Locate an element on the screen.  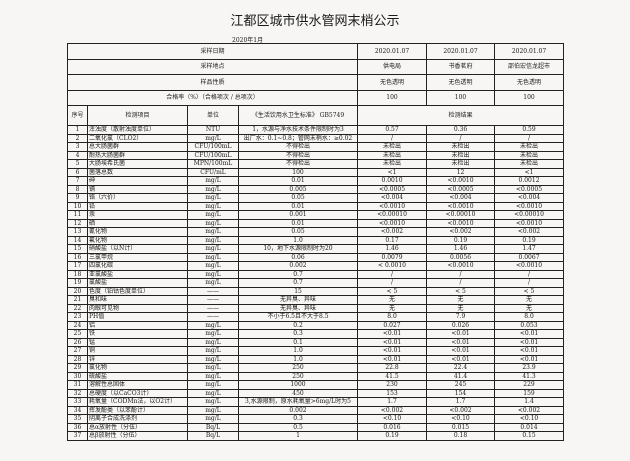
row-standard: 250 is located at coordinates (298, 376).